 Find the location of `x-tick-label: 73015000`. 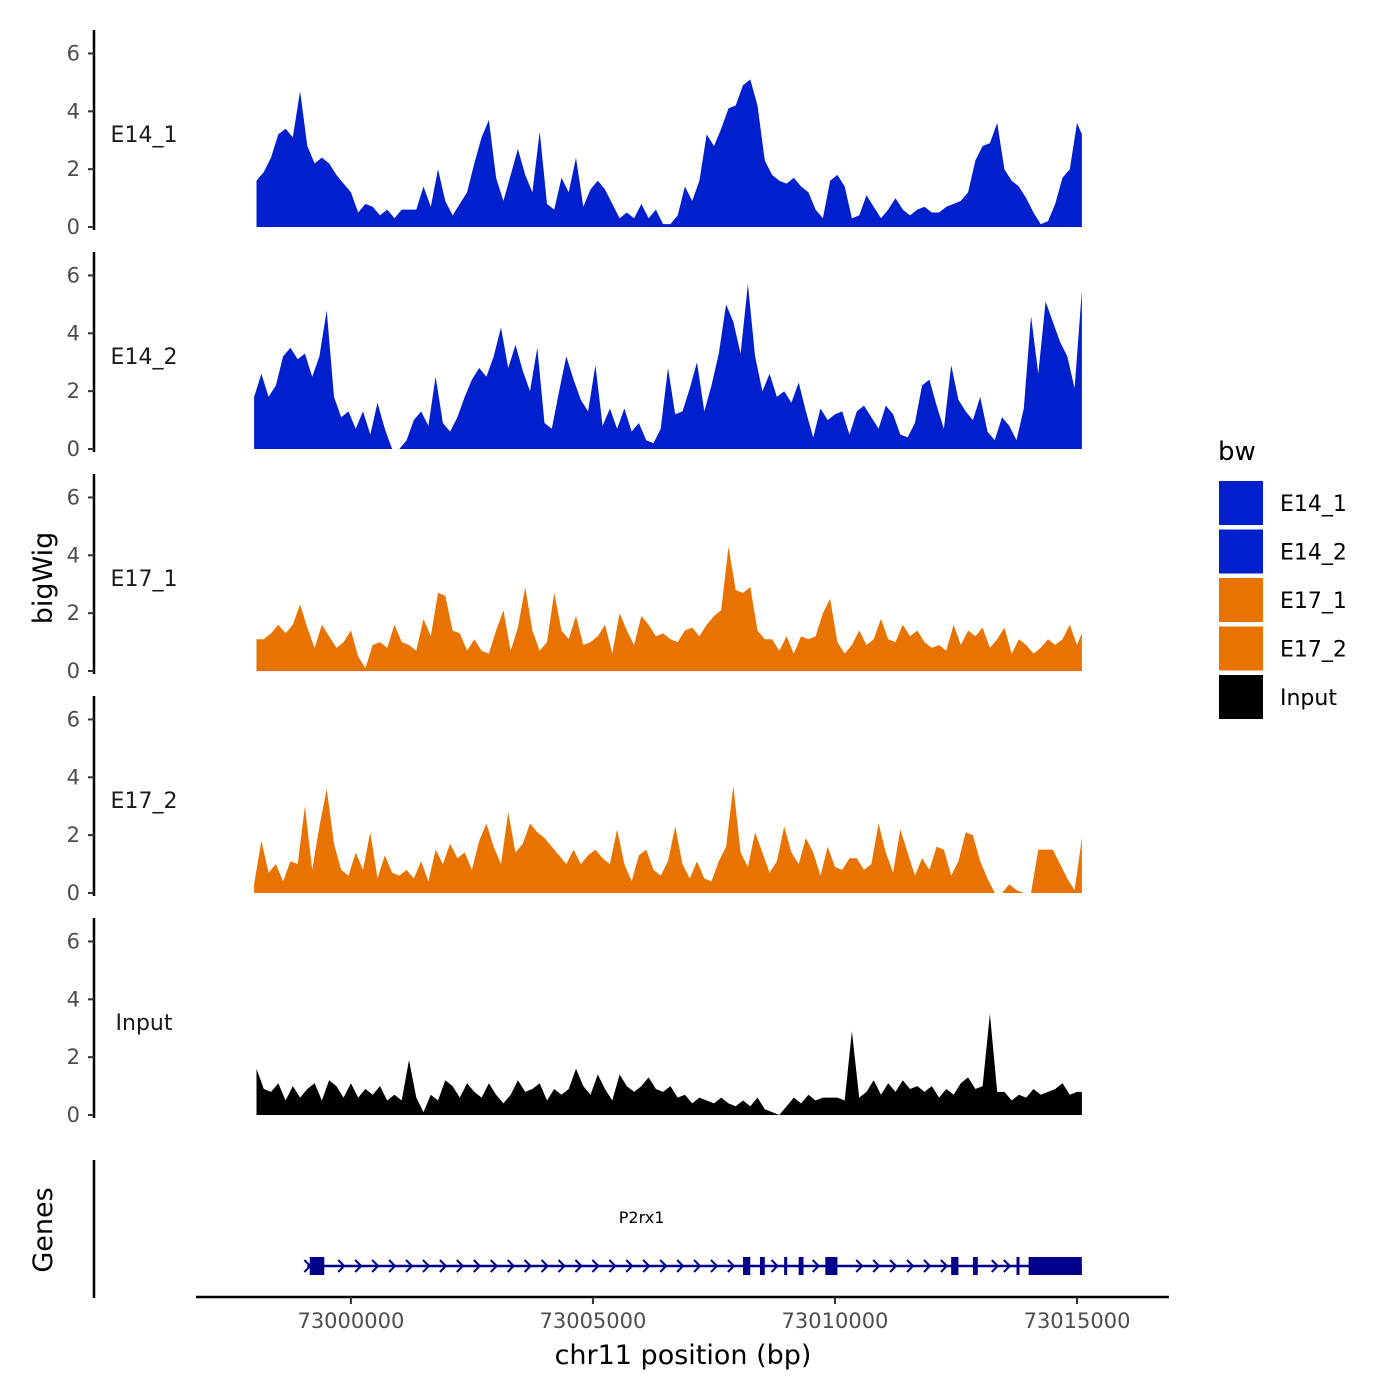

x-tick-label: 73015000 is located at coordinates (1077, 1321).